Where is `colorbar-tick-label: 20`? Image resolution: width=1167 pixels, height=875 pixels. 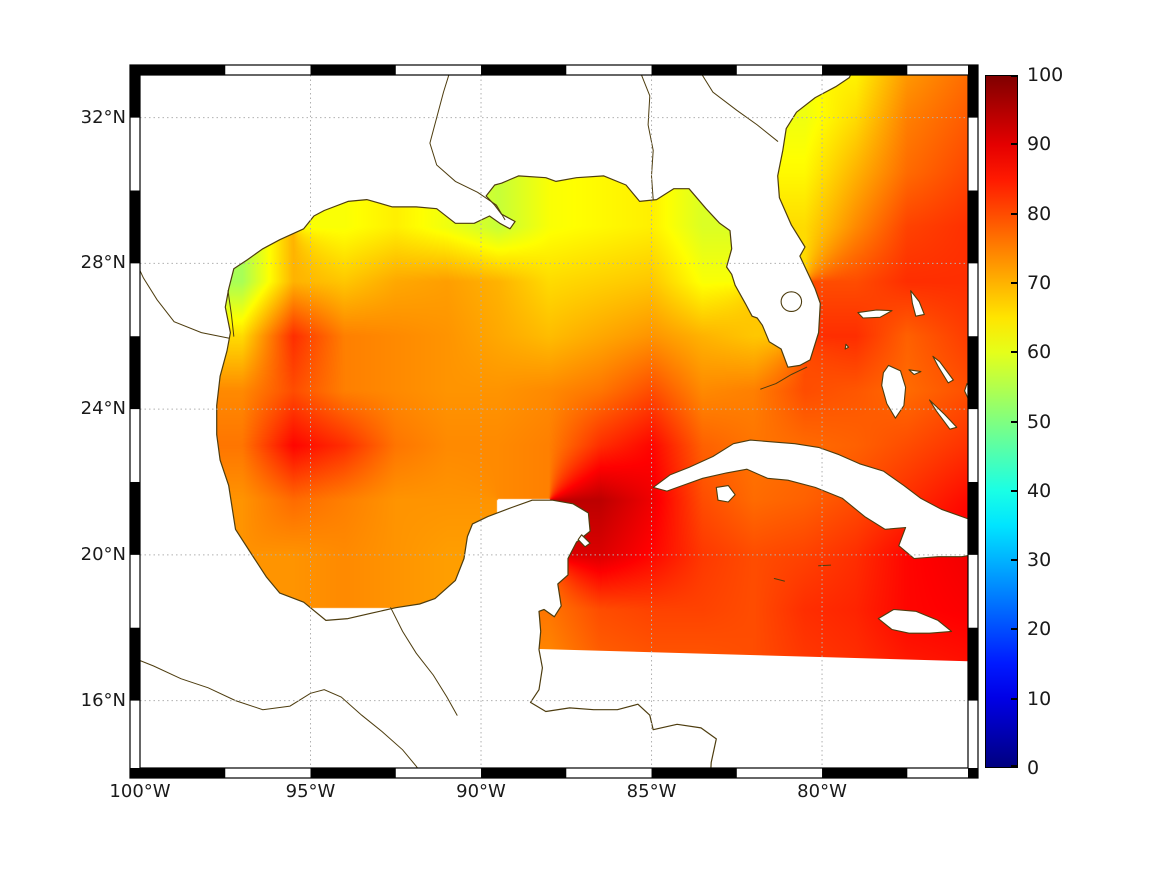 colorbar-tick-label: 20 is located at coordinates (1039, 629).